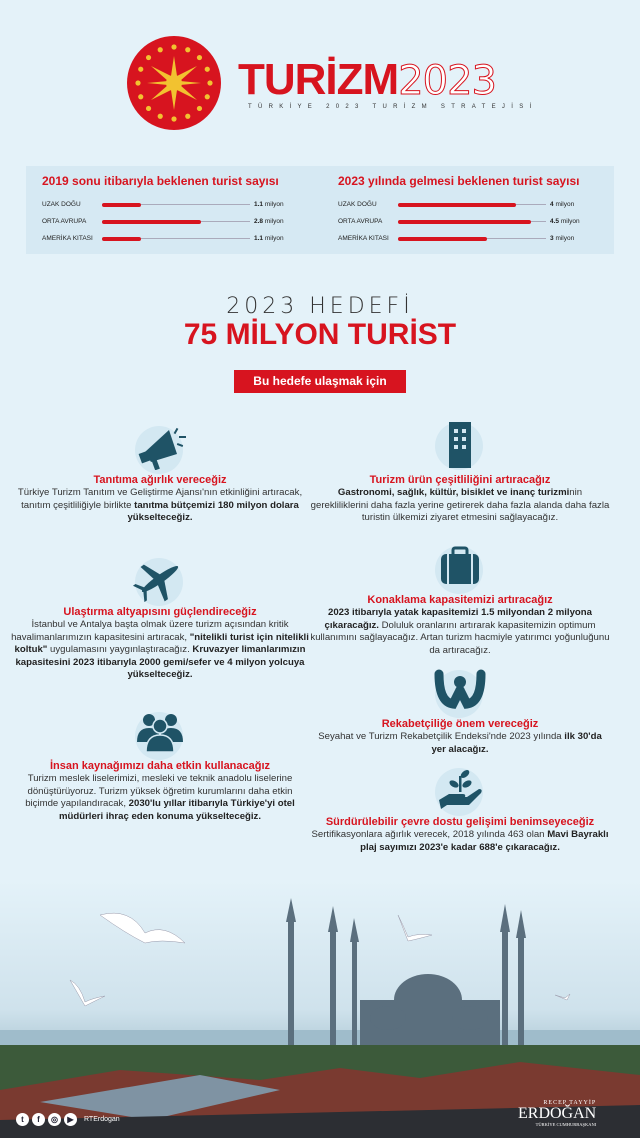 Image resolution: width=640 pixels, height=1138 pixels. What do you see at coordinates (460, 445) in the screenshot?
I see `building-icon` at bounding box center [460, 445].